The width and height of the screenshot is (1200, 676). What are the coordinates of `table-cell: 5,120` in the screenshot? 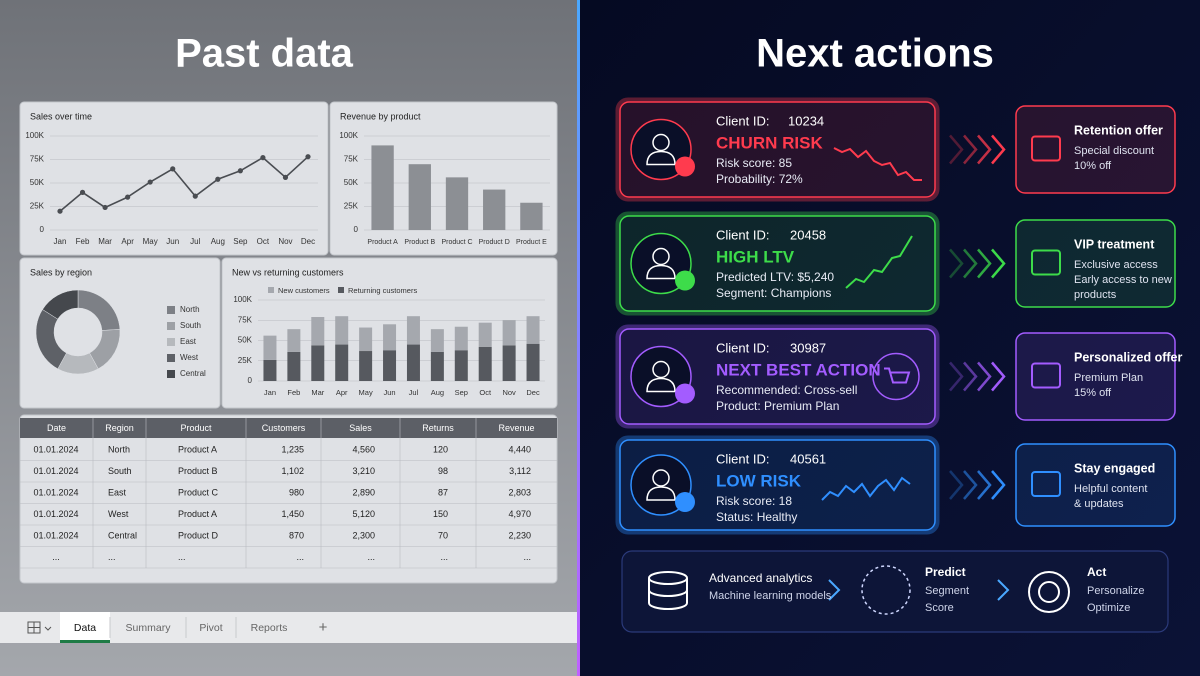 It's located at (363, 514).